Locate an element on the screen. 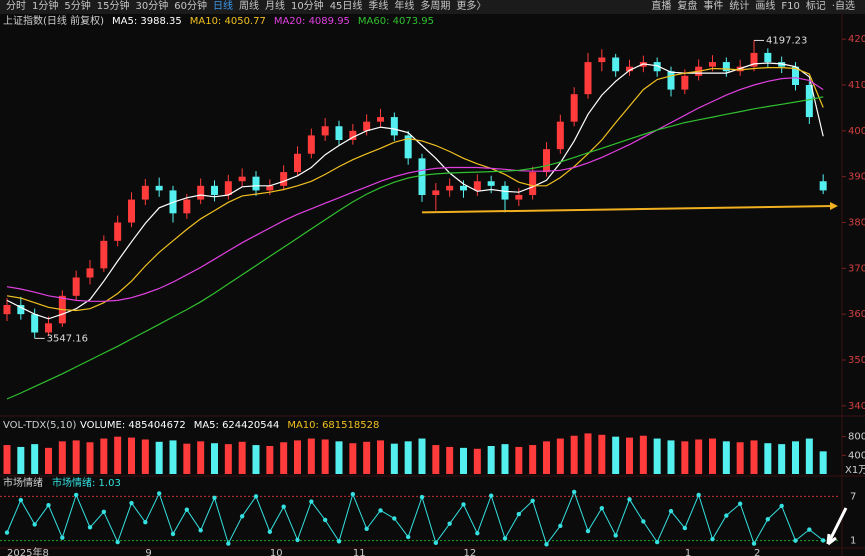 This screenshot has width=865, height=556. tool: 直播 is located at coordinates (661, 6).